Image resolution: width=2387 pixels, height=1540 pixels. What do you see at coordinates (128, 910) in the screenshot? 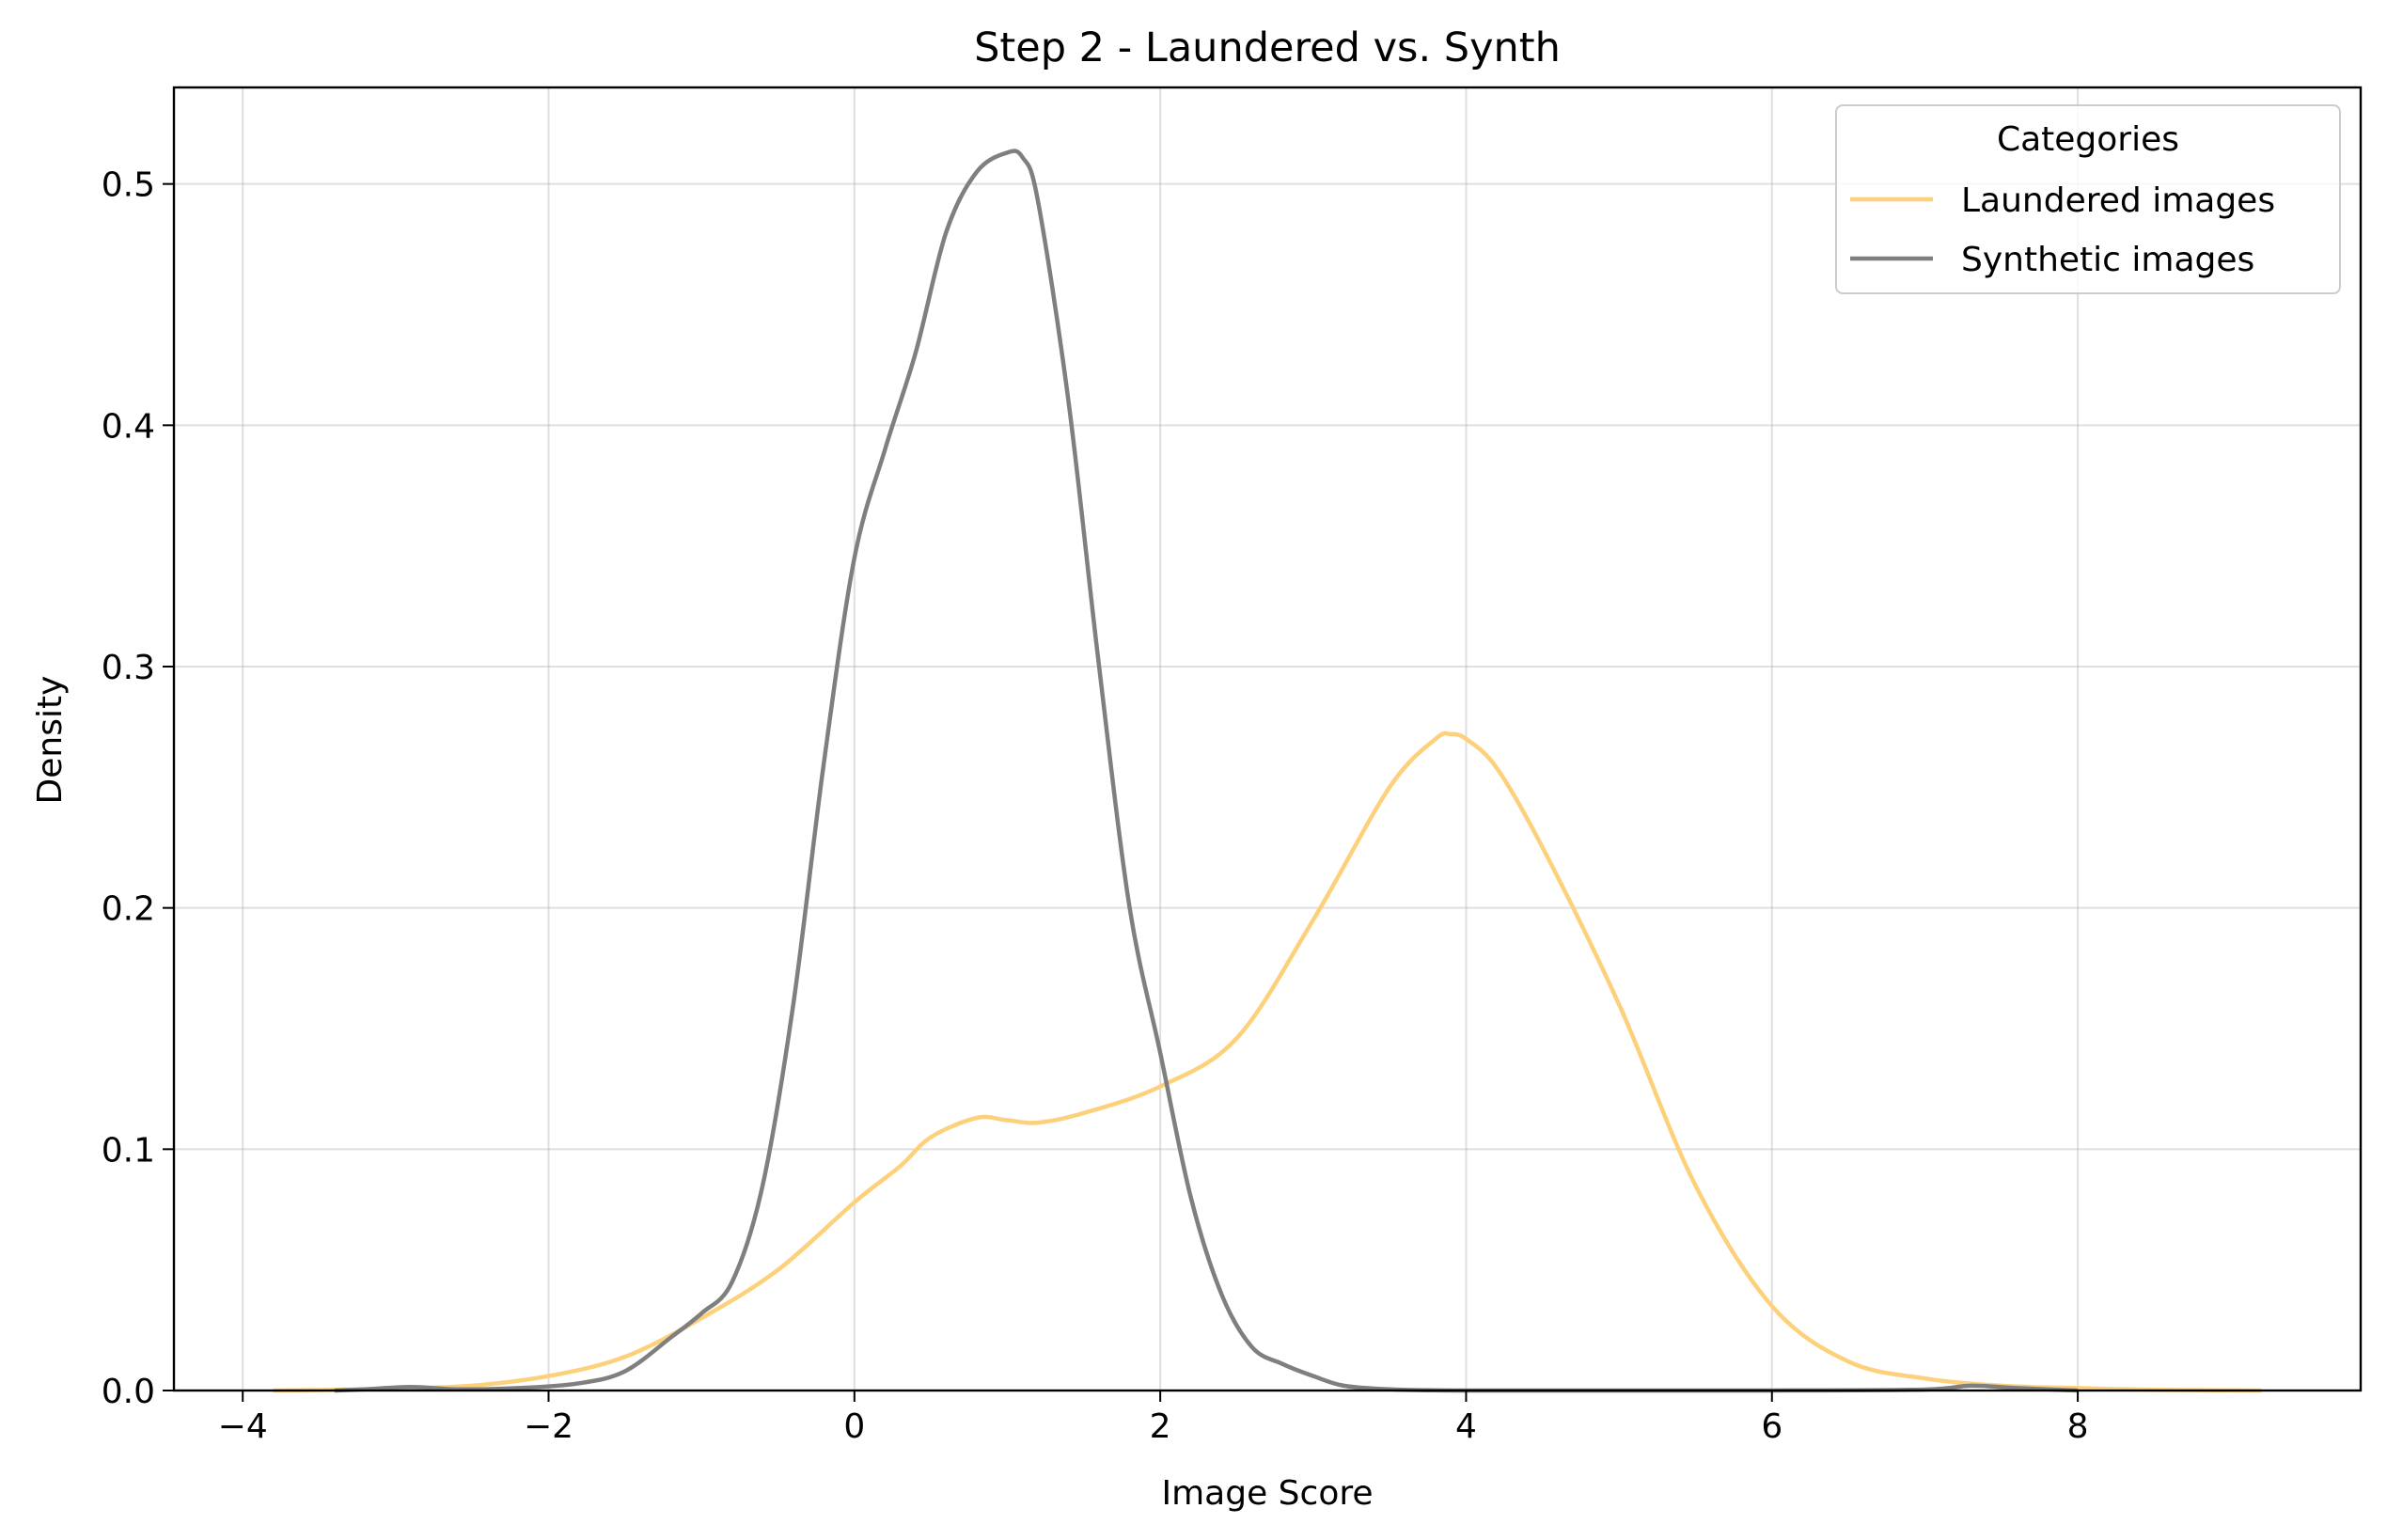
I see `y-tick-label: 0.2` at bounding box center [128, 910].